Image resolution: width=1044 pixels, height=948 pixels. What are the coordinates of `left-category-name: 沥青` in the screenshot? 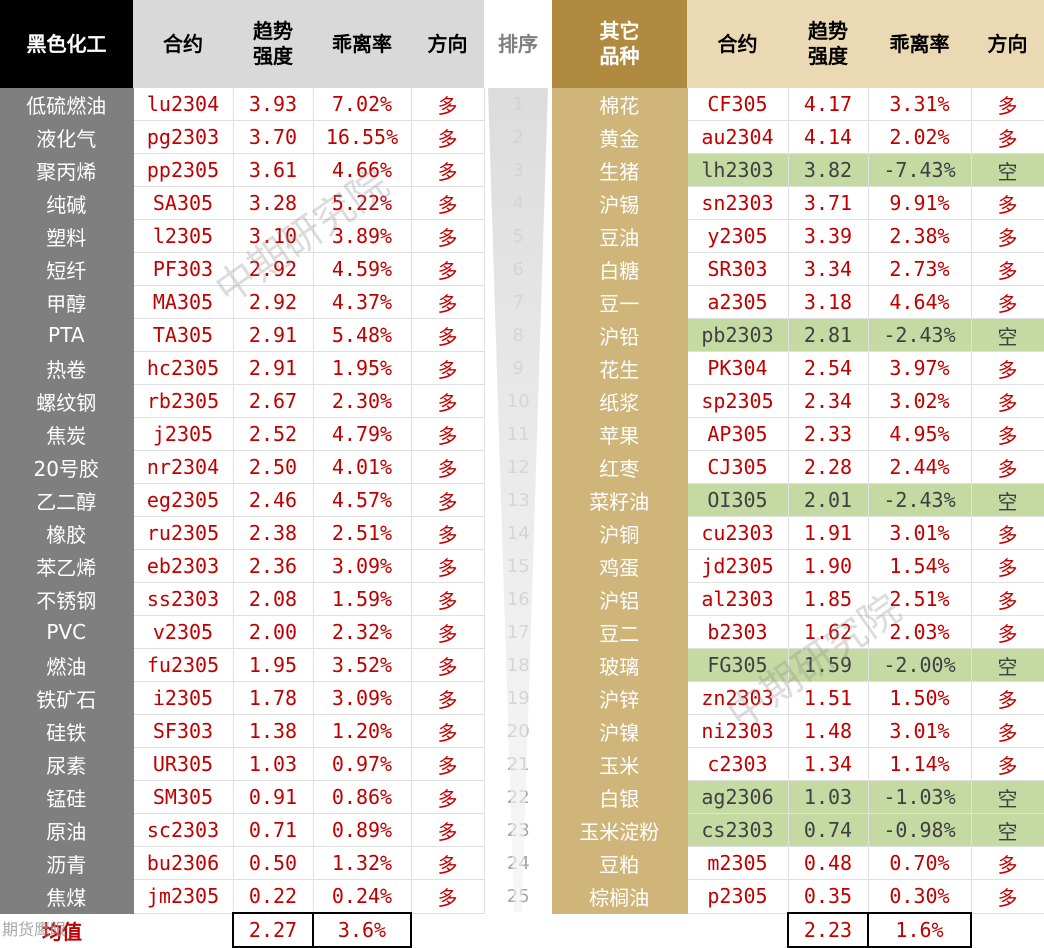 It's located at (67, 863).